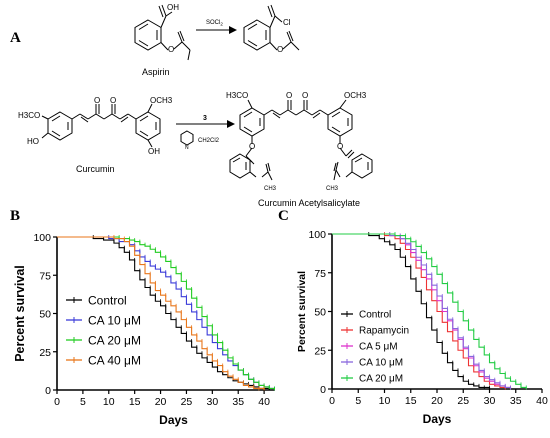 This screenshot has width=550, height=438. Describe the element at coordinates (97, 100) in the screenshot. I see `curcumin-o1-label: O` at that location.